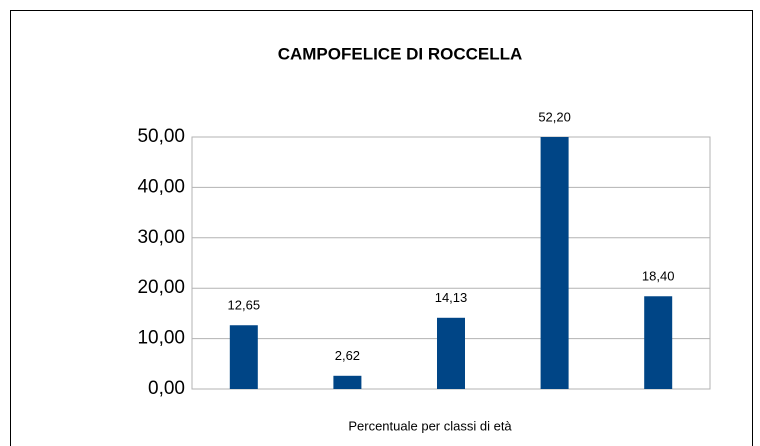 This screenshot has height=446, width=760. I want to click on value-label: 14,13, so click(451, 297).